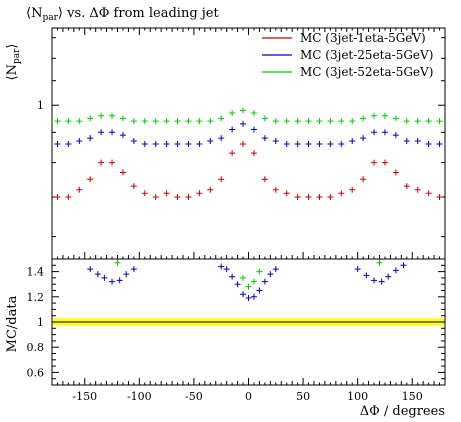 This screenshot has width=461, height=422. What do you see at coordinates (12, 46) in the screenshot?
I see `main-y-axis-label-post: ⟩` at bounding box center [12, 46].